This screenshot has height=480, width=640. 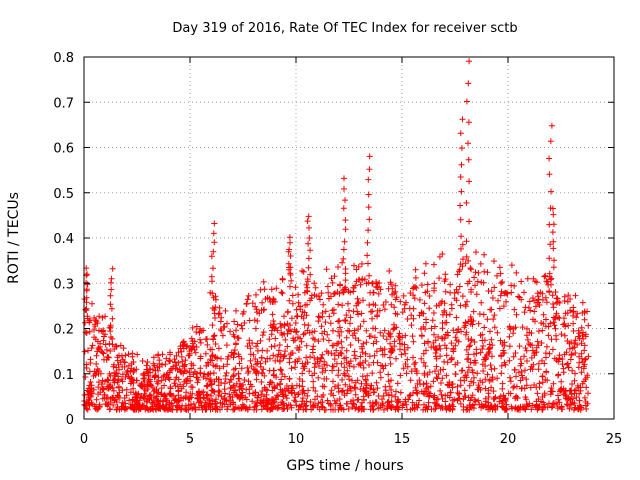 I want to click on y-tick-label: 0.7, so click(x=63, y=103).